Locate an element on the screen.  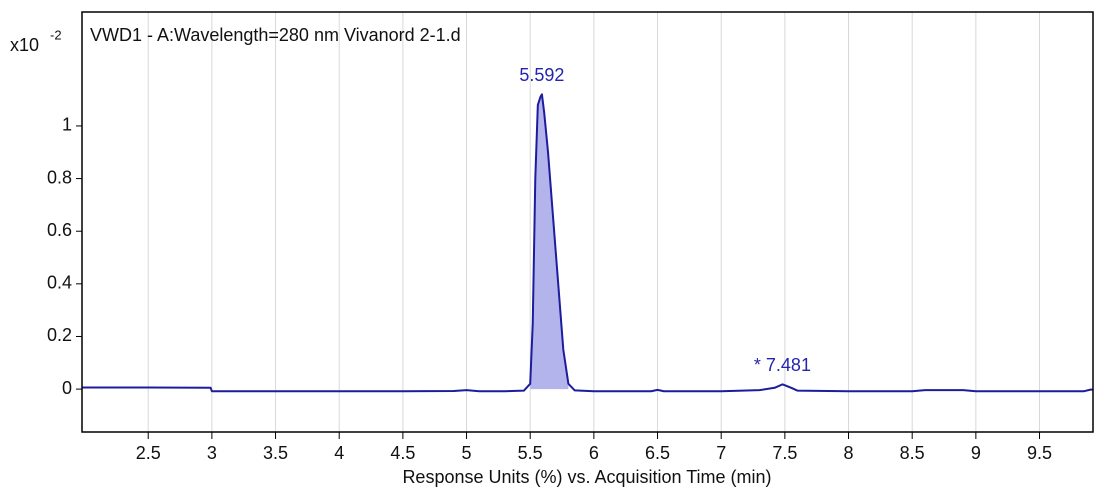
x-tick-label: 8.5 is located at coordinates (912, 453).